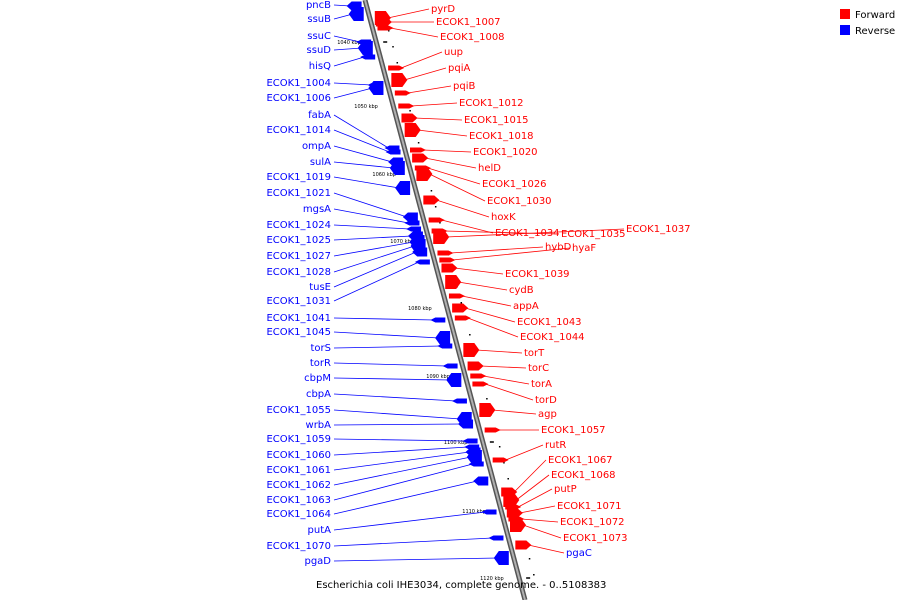  Describe the element at coordinates (298, 256) in the screenshot. I see `gene-label-ecok1-1027: ECOK1_1027` at that location.